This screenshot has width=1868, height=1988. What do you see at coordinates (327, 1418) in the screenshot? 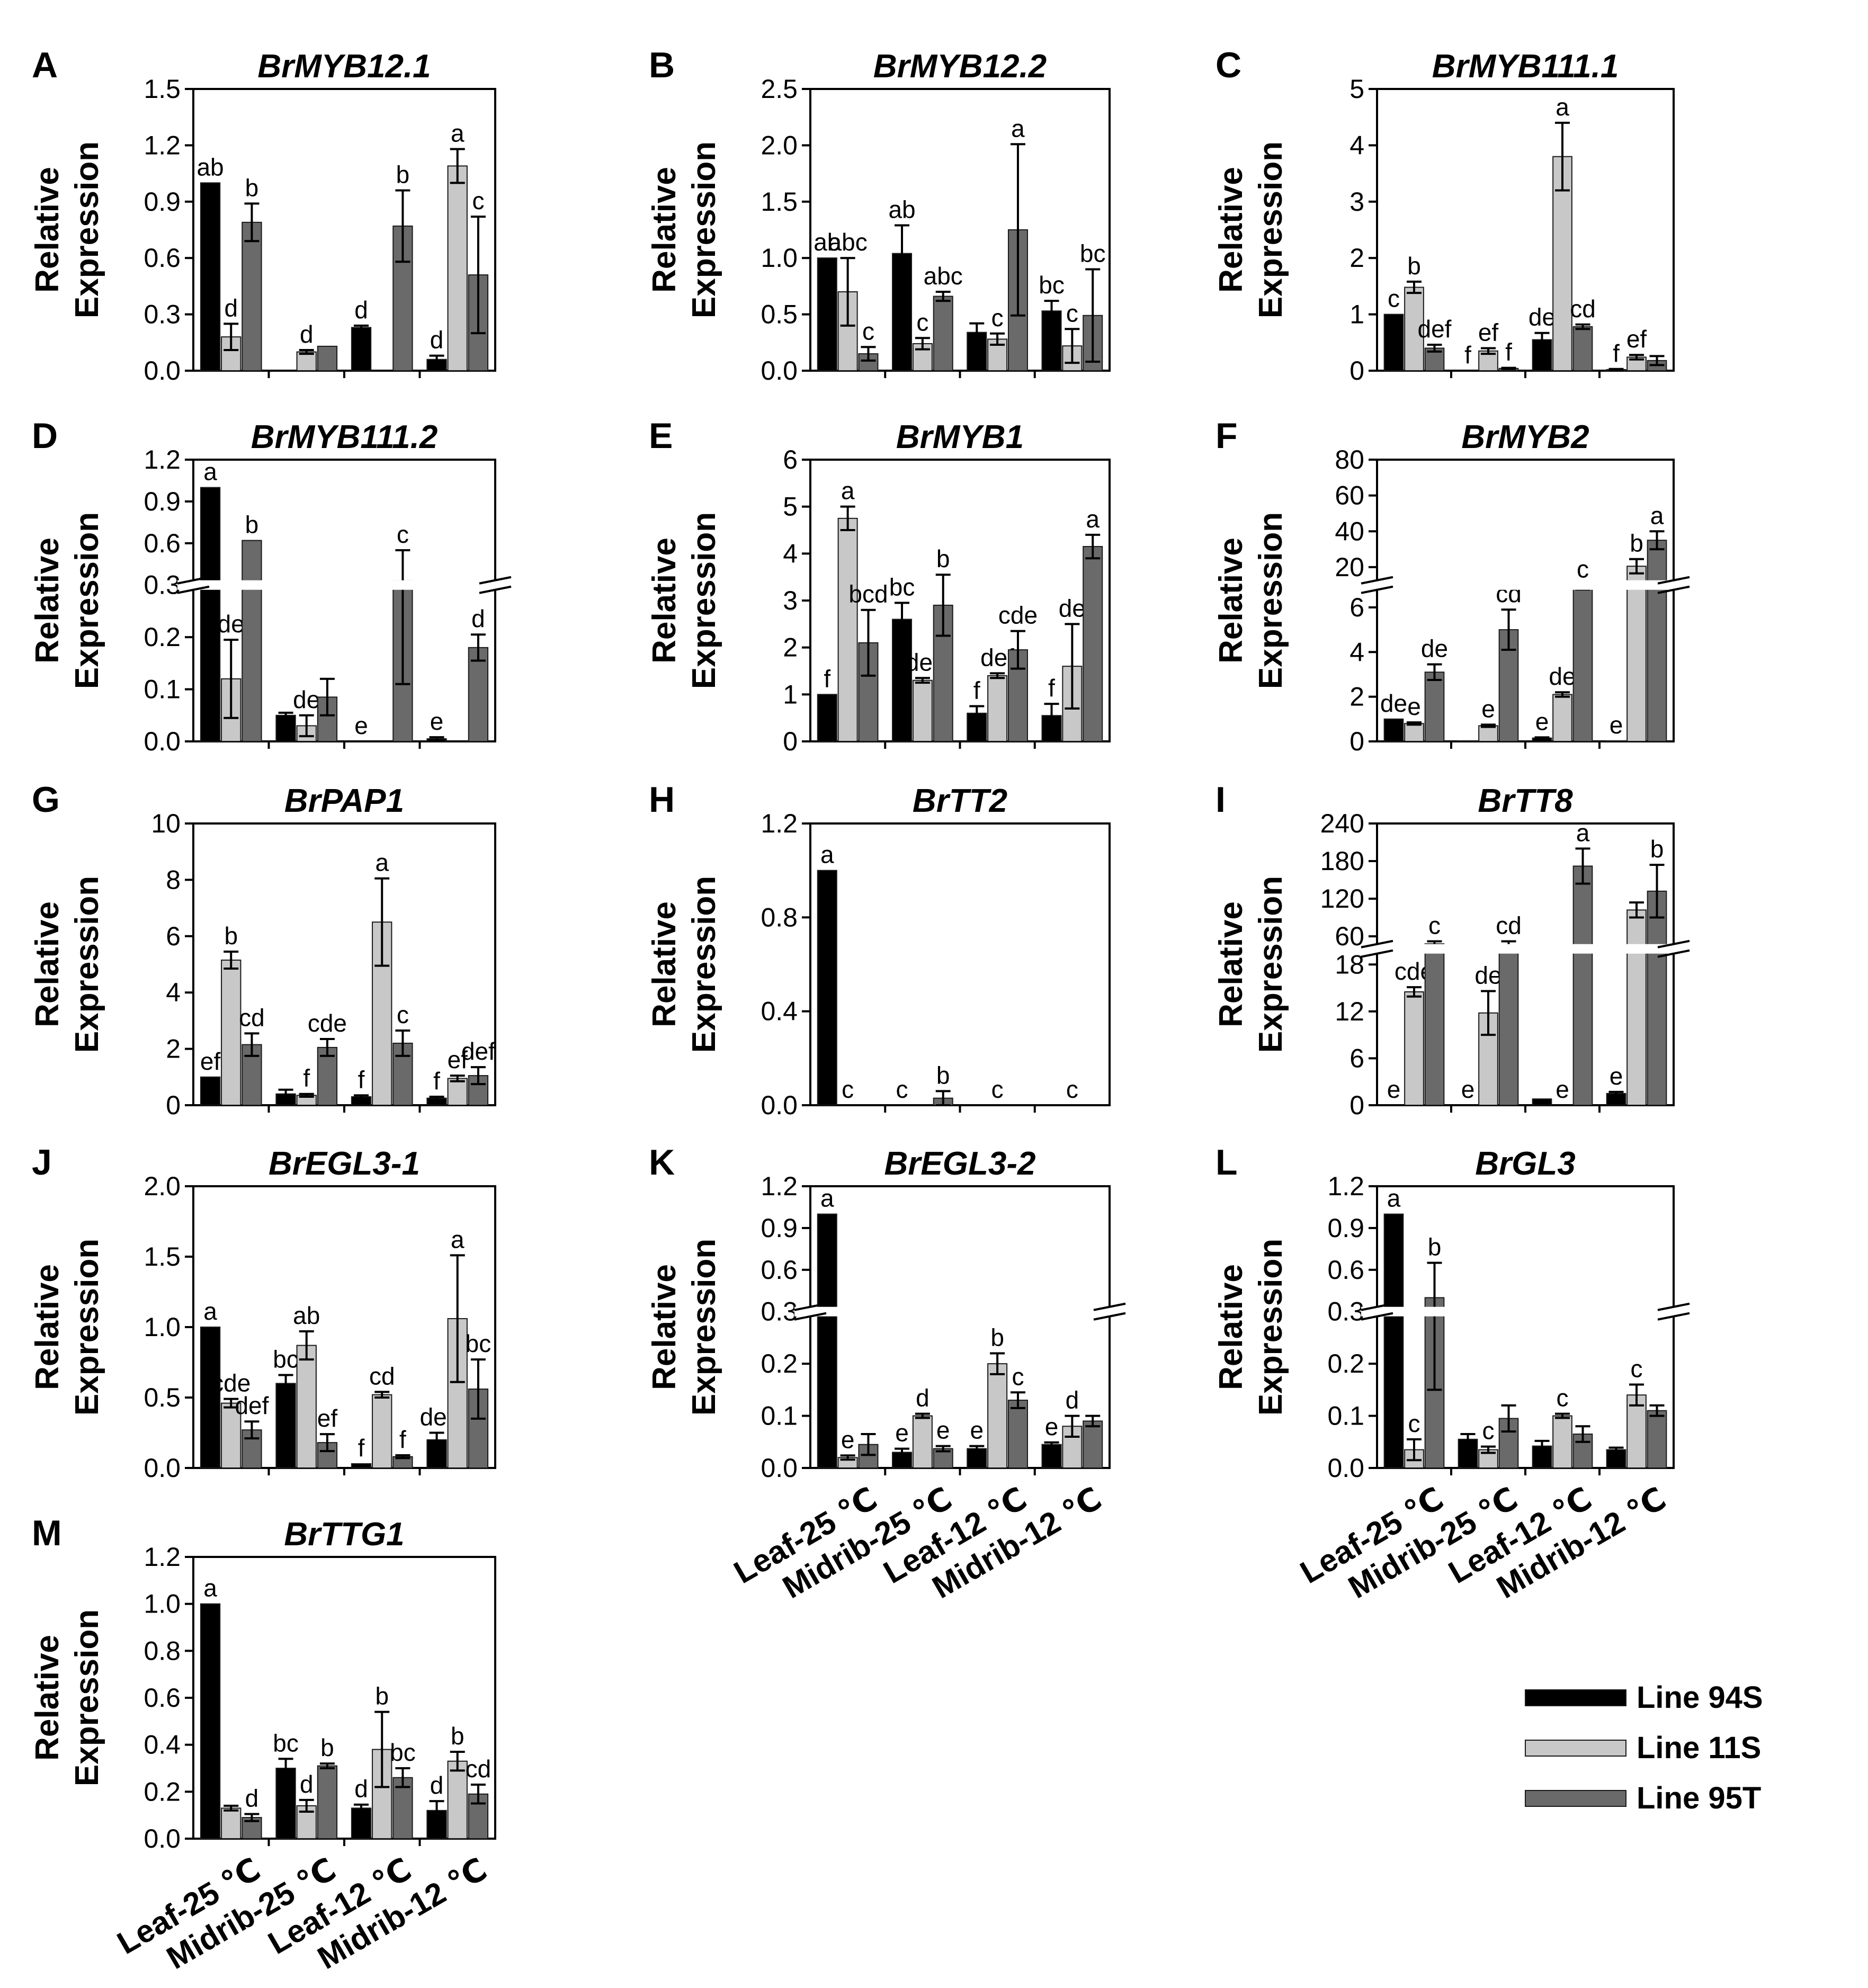
I see `significance-label-J-s2-c1: ef` at bounding box center [327, 1418].